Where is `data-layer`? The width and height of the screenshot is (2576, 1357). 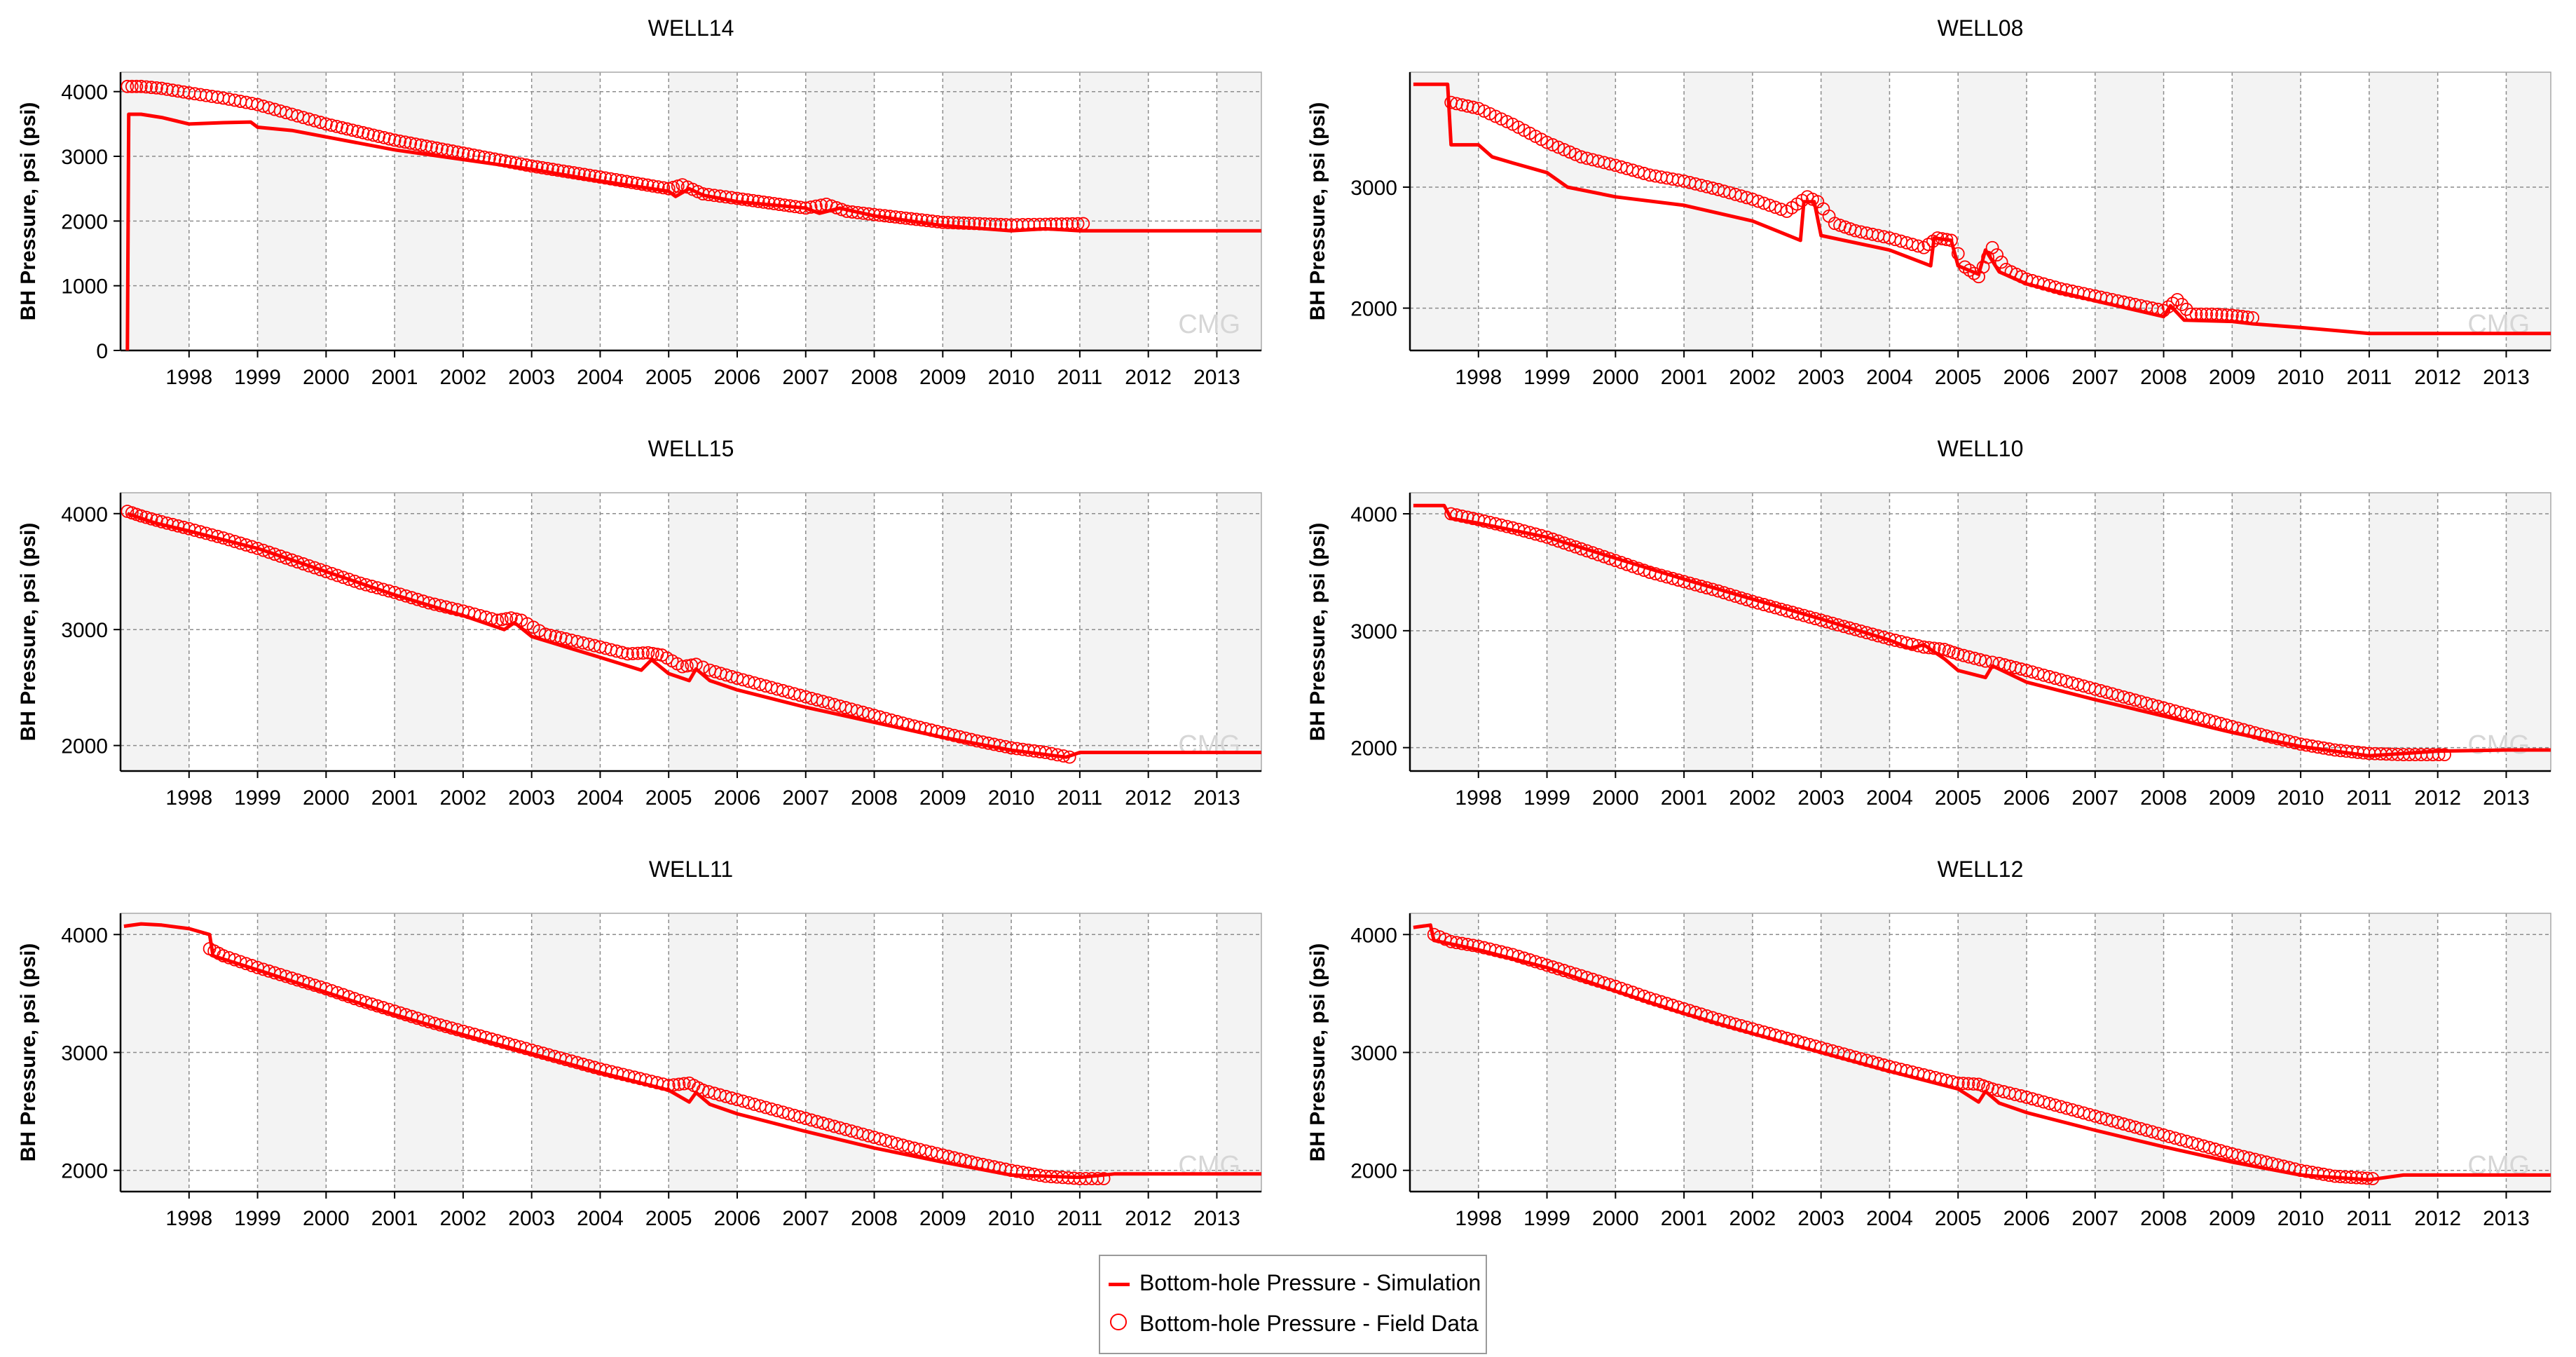 data-layer is located at coordinates (1982, 633).